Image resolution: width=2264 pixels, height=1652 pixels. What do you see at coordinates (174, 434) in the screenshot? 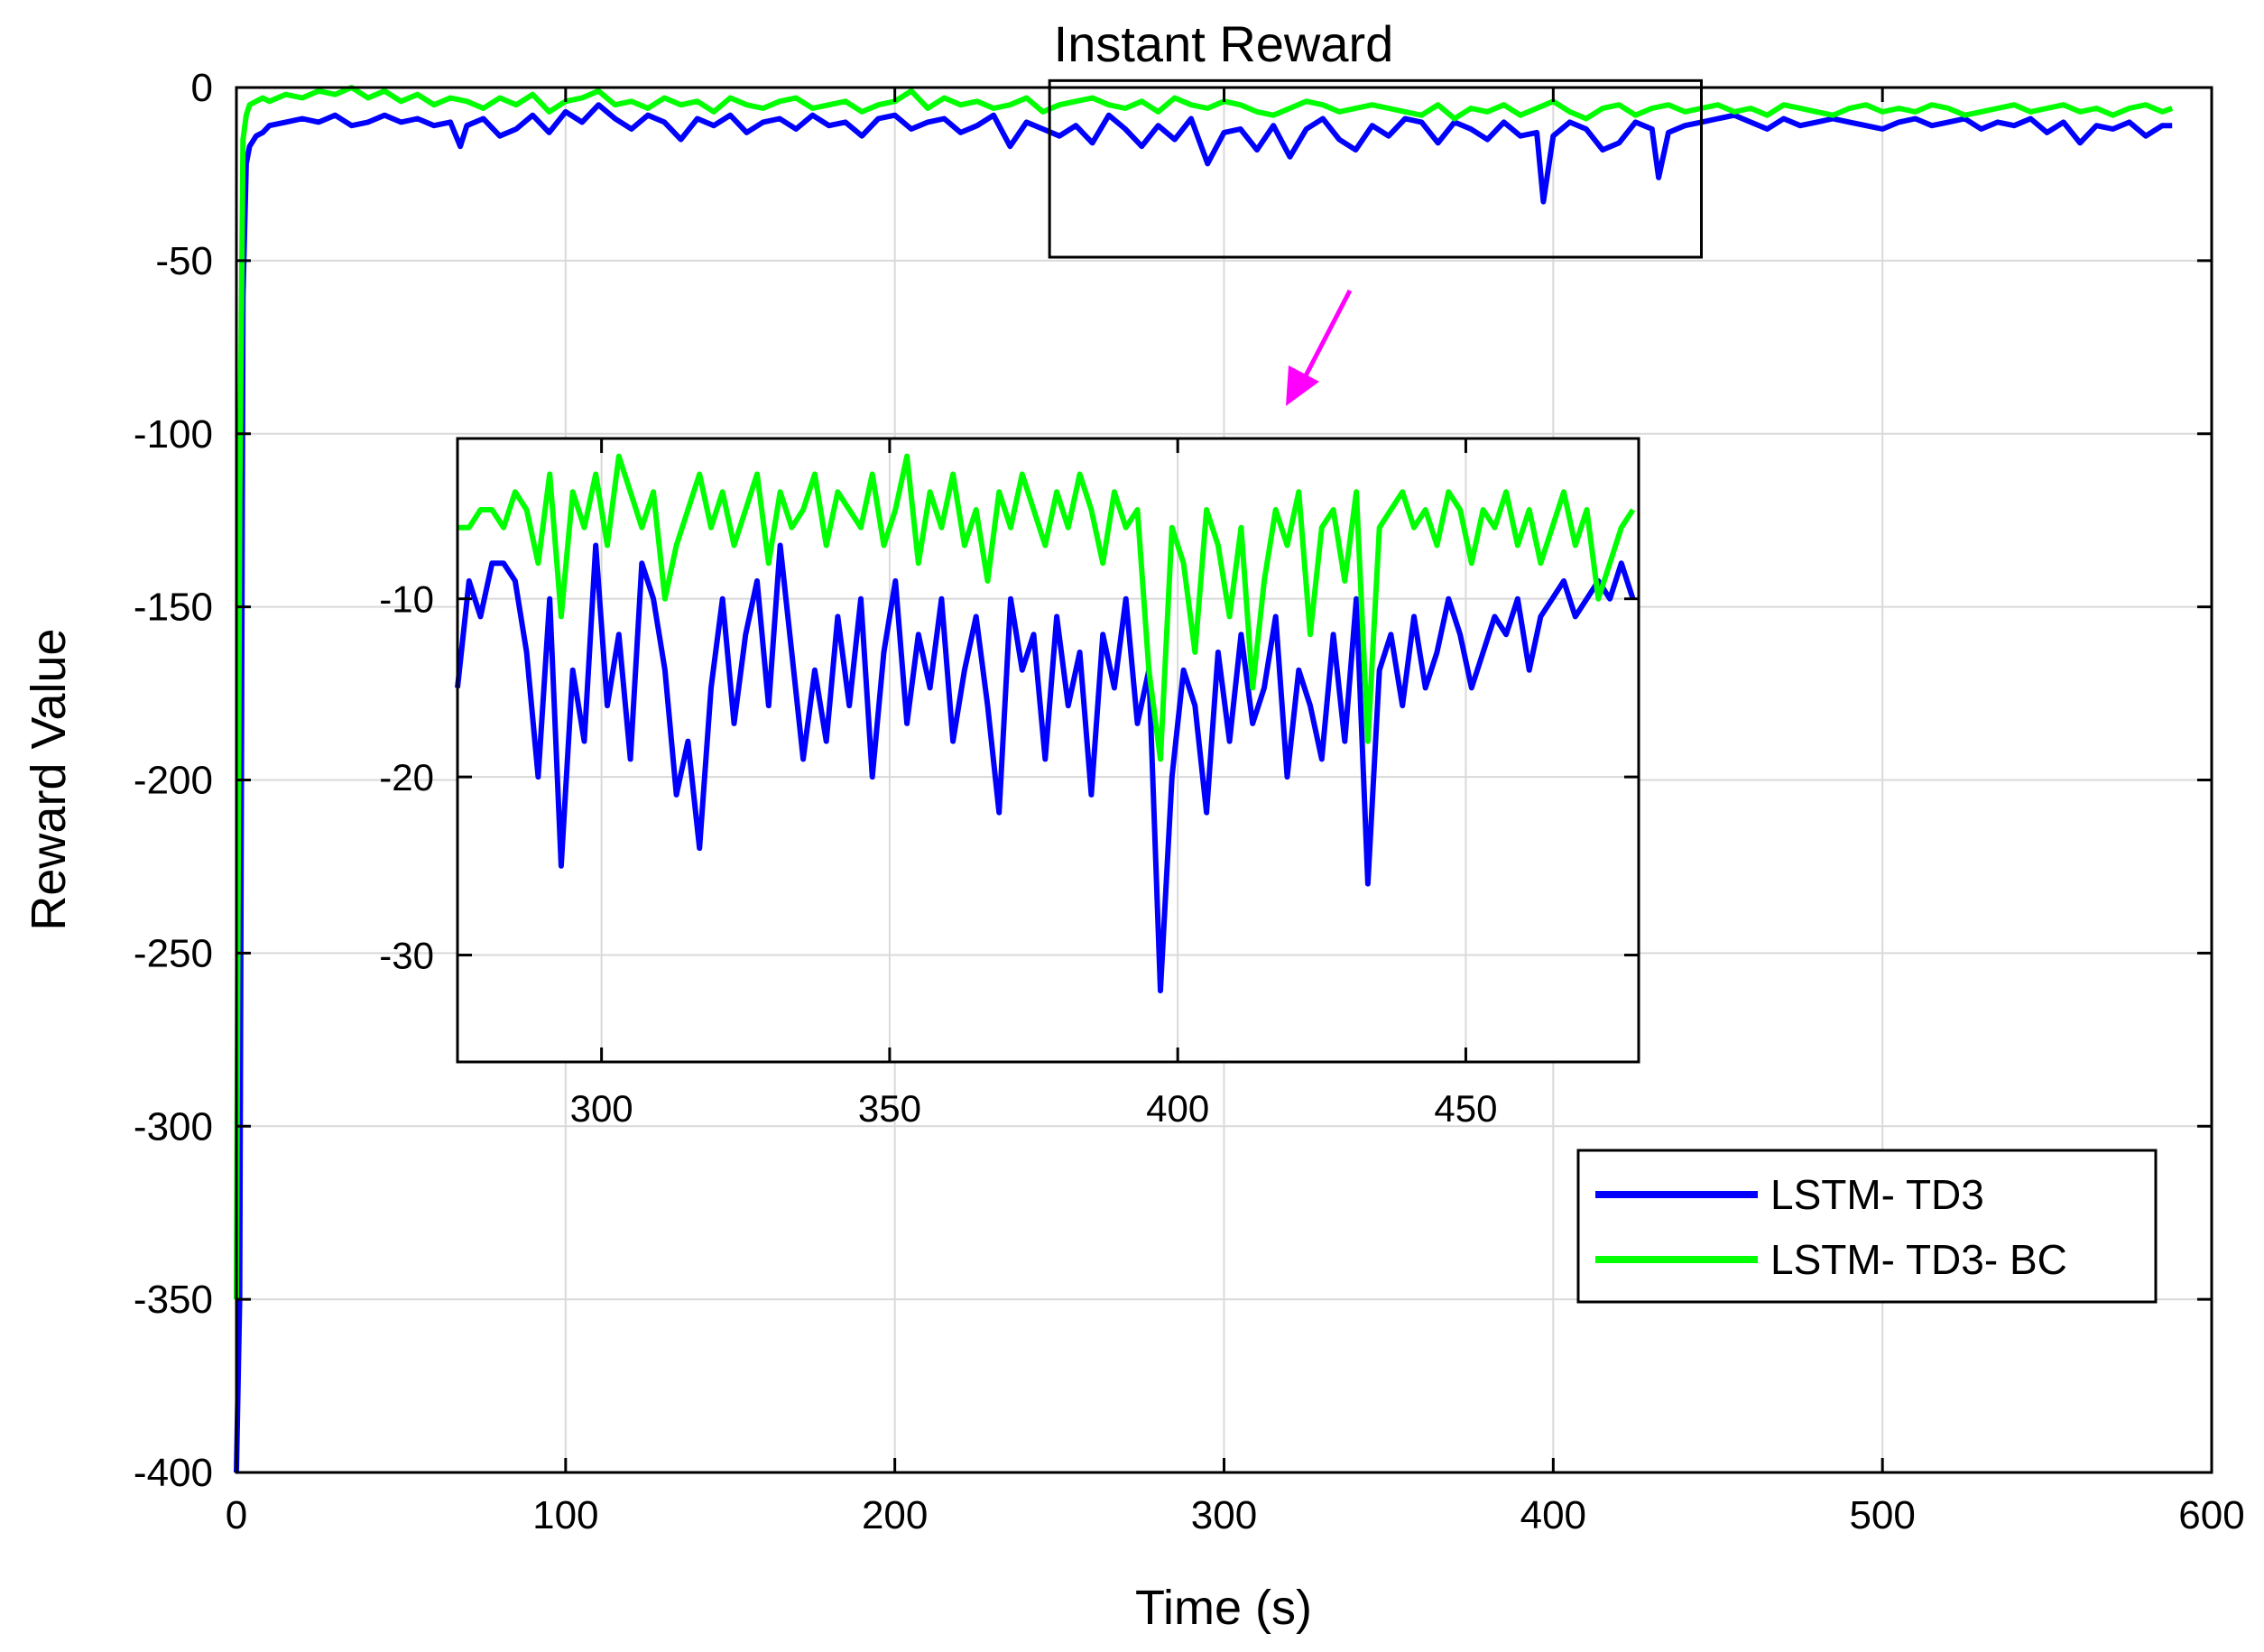
I see `main-y-tick-label: -100` at bounding box center [174, 434].